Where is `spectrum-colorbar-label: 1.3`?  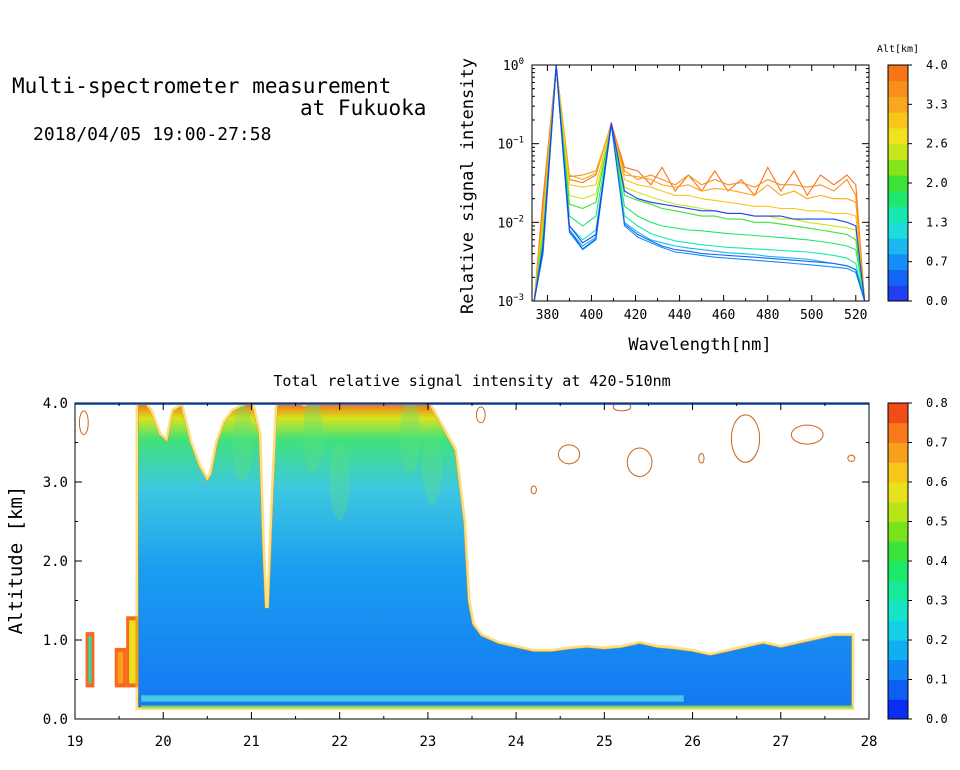
spectrum-colorbar-label: 1.3 is located at coordinates (937, 222).